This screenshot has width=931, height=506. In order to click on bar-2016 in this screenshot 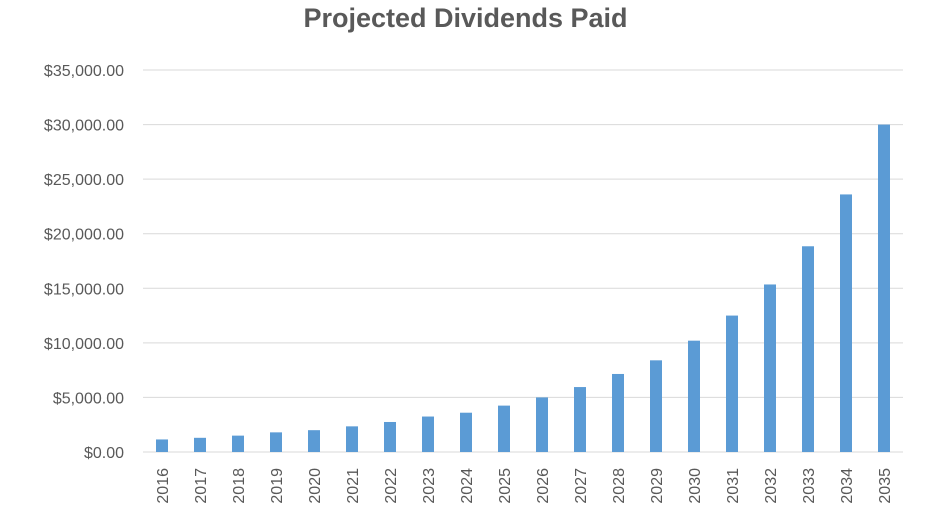, I will do `click(162, 445)`.